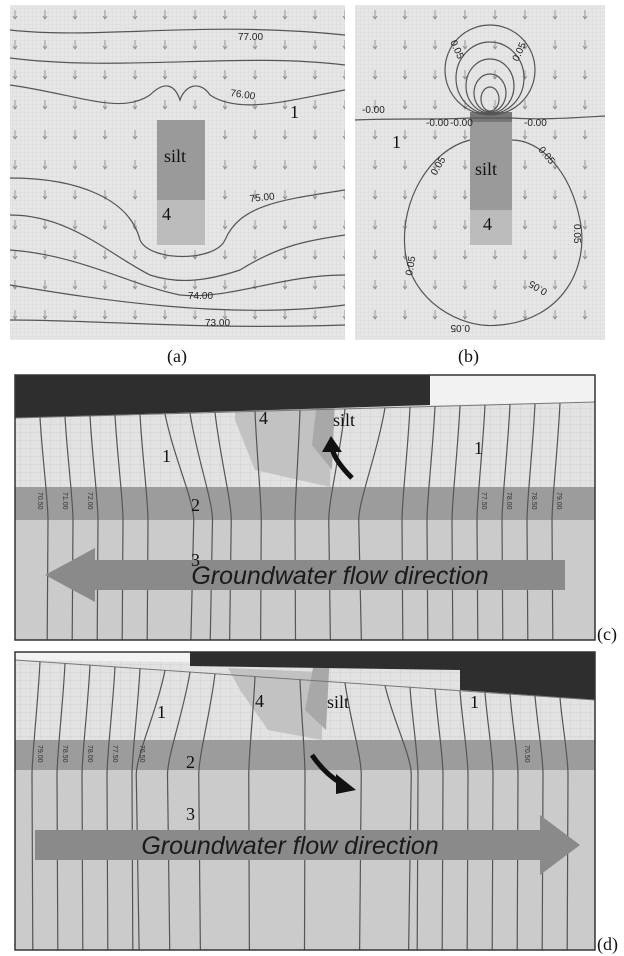  I want to click on contour-label: 77.00, so click(250, 37).